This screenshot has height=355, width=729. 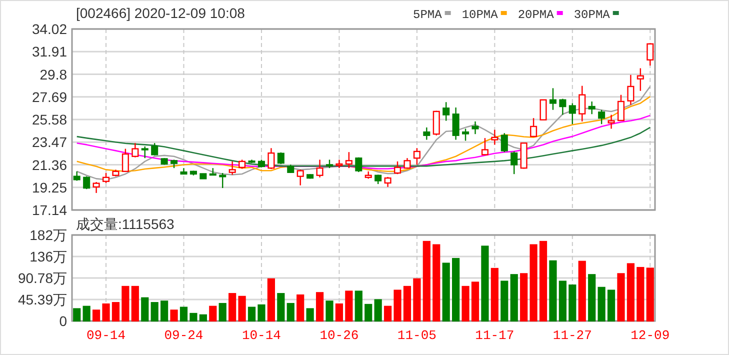 What do you see at coordinates (416, 335) in the screenshot?
I see `x-tick-label: 11-05` at bounding box center [416, 335].